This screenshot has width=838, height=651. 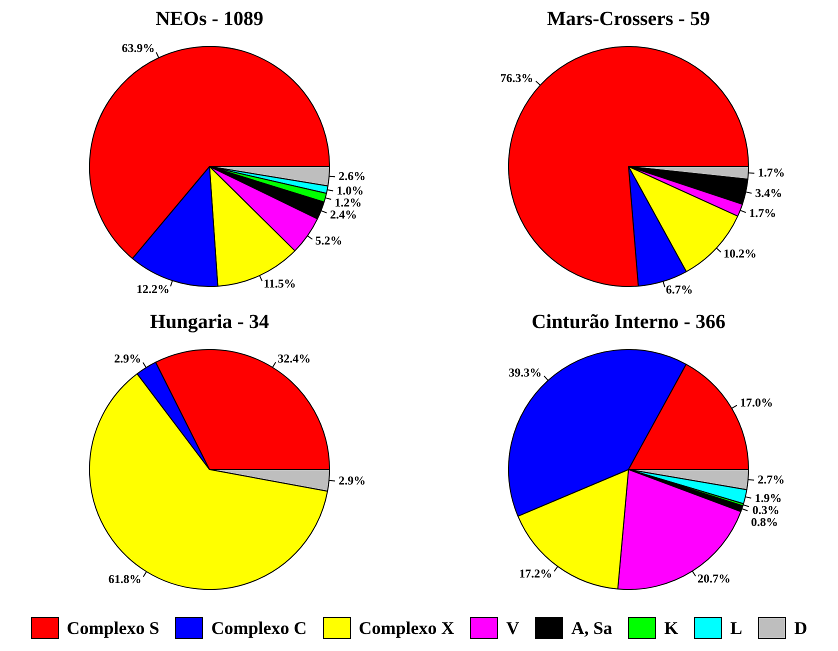 What do you see at coordinates (771, 479) in the screenshot?
I see `data-label: 2.7%` at bounding box center [771, 479].